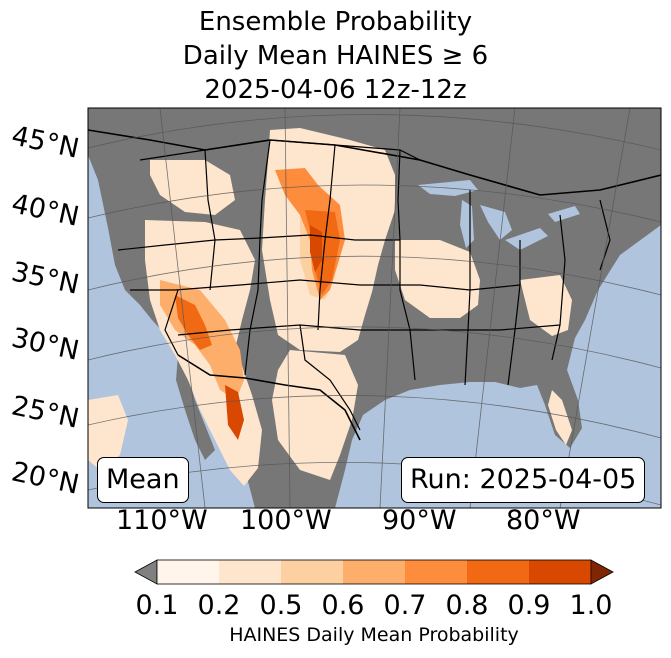 The width and height of the screenshot is (671, 658). Describe the element at coordinates (281, 605) in the screenshot. I see `colorbar-tick-label: 0.5` at that location.